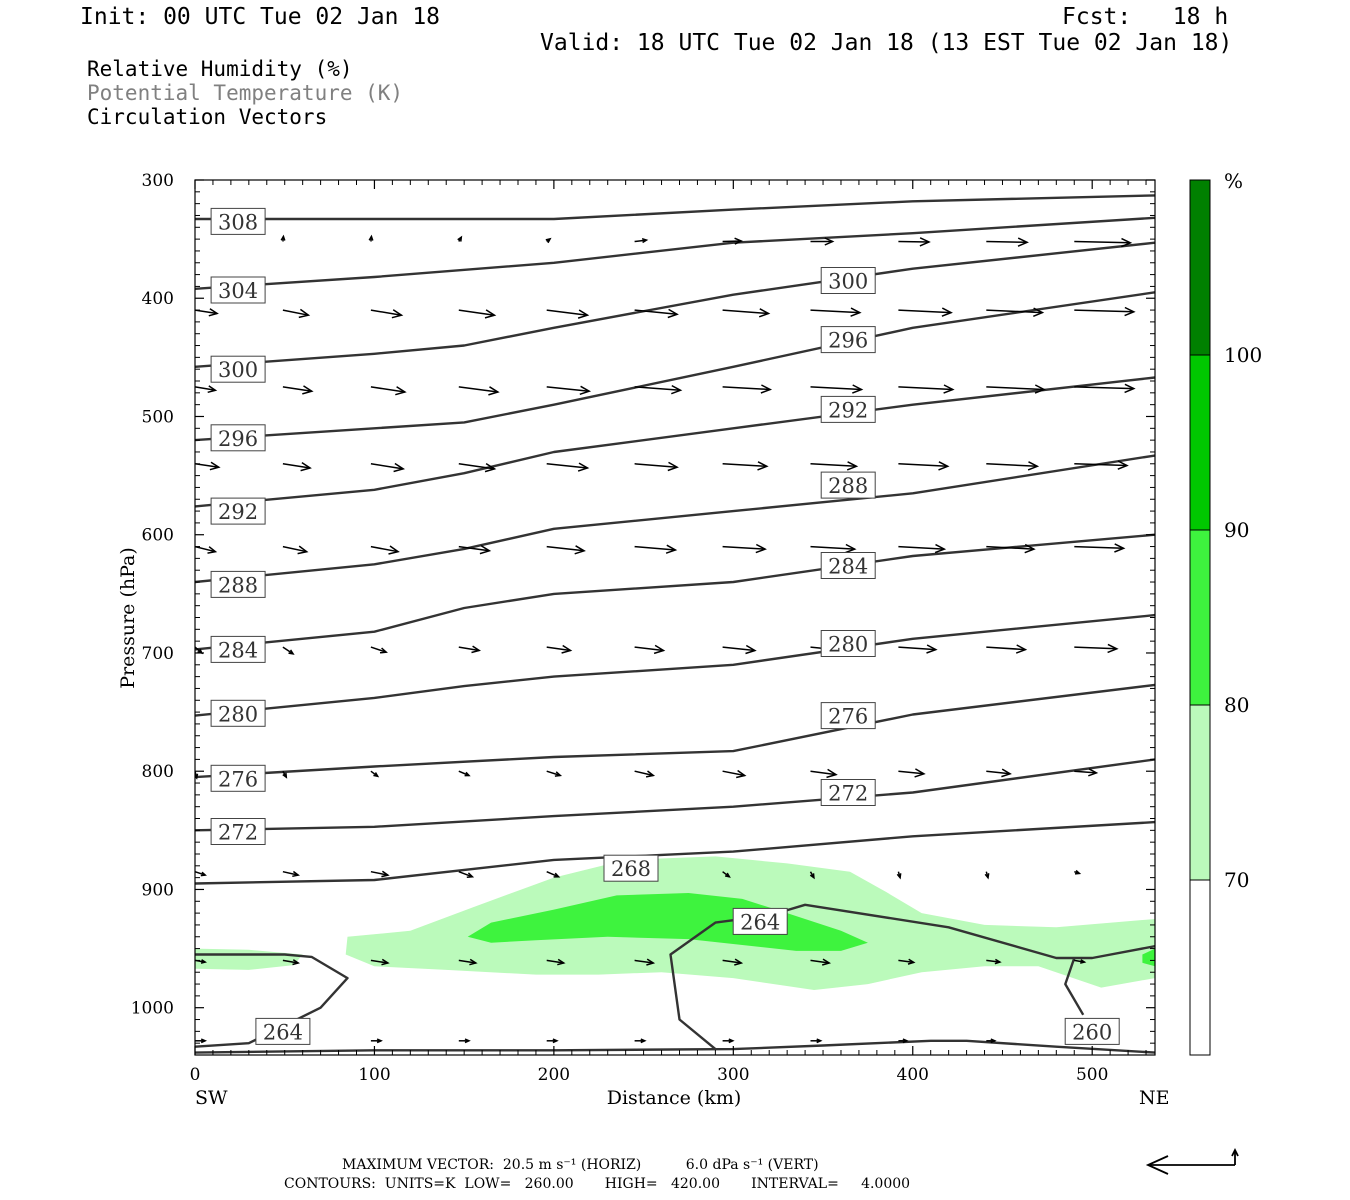 The image size is (1350, 1200). I want to click on contour-label-276-16: 276, so click(848, 716).